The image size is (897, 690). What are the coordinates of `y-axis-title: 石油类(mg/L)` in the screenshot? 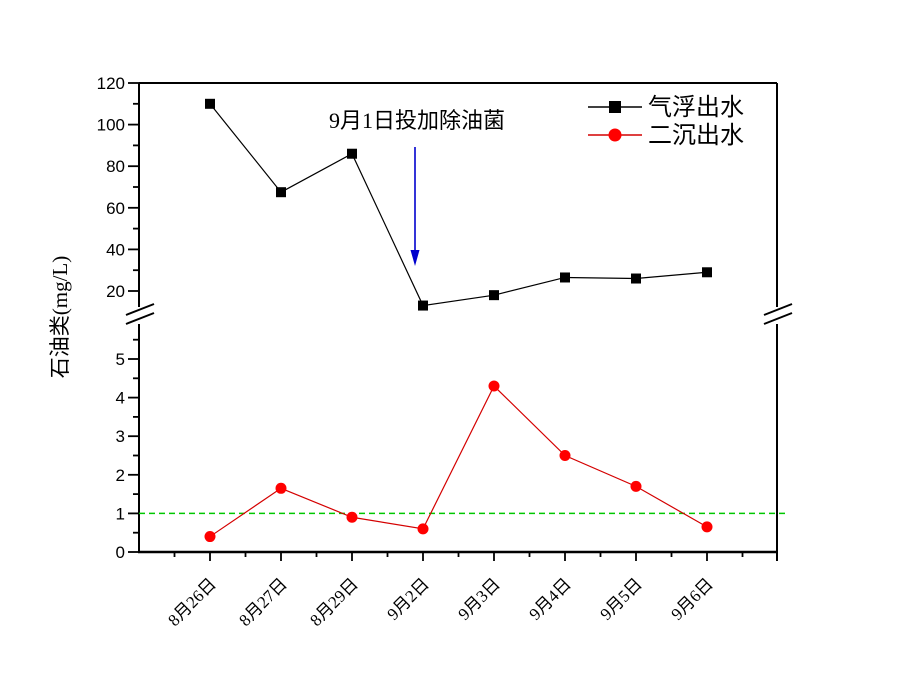 It's located at (60, 317).